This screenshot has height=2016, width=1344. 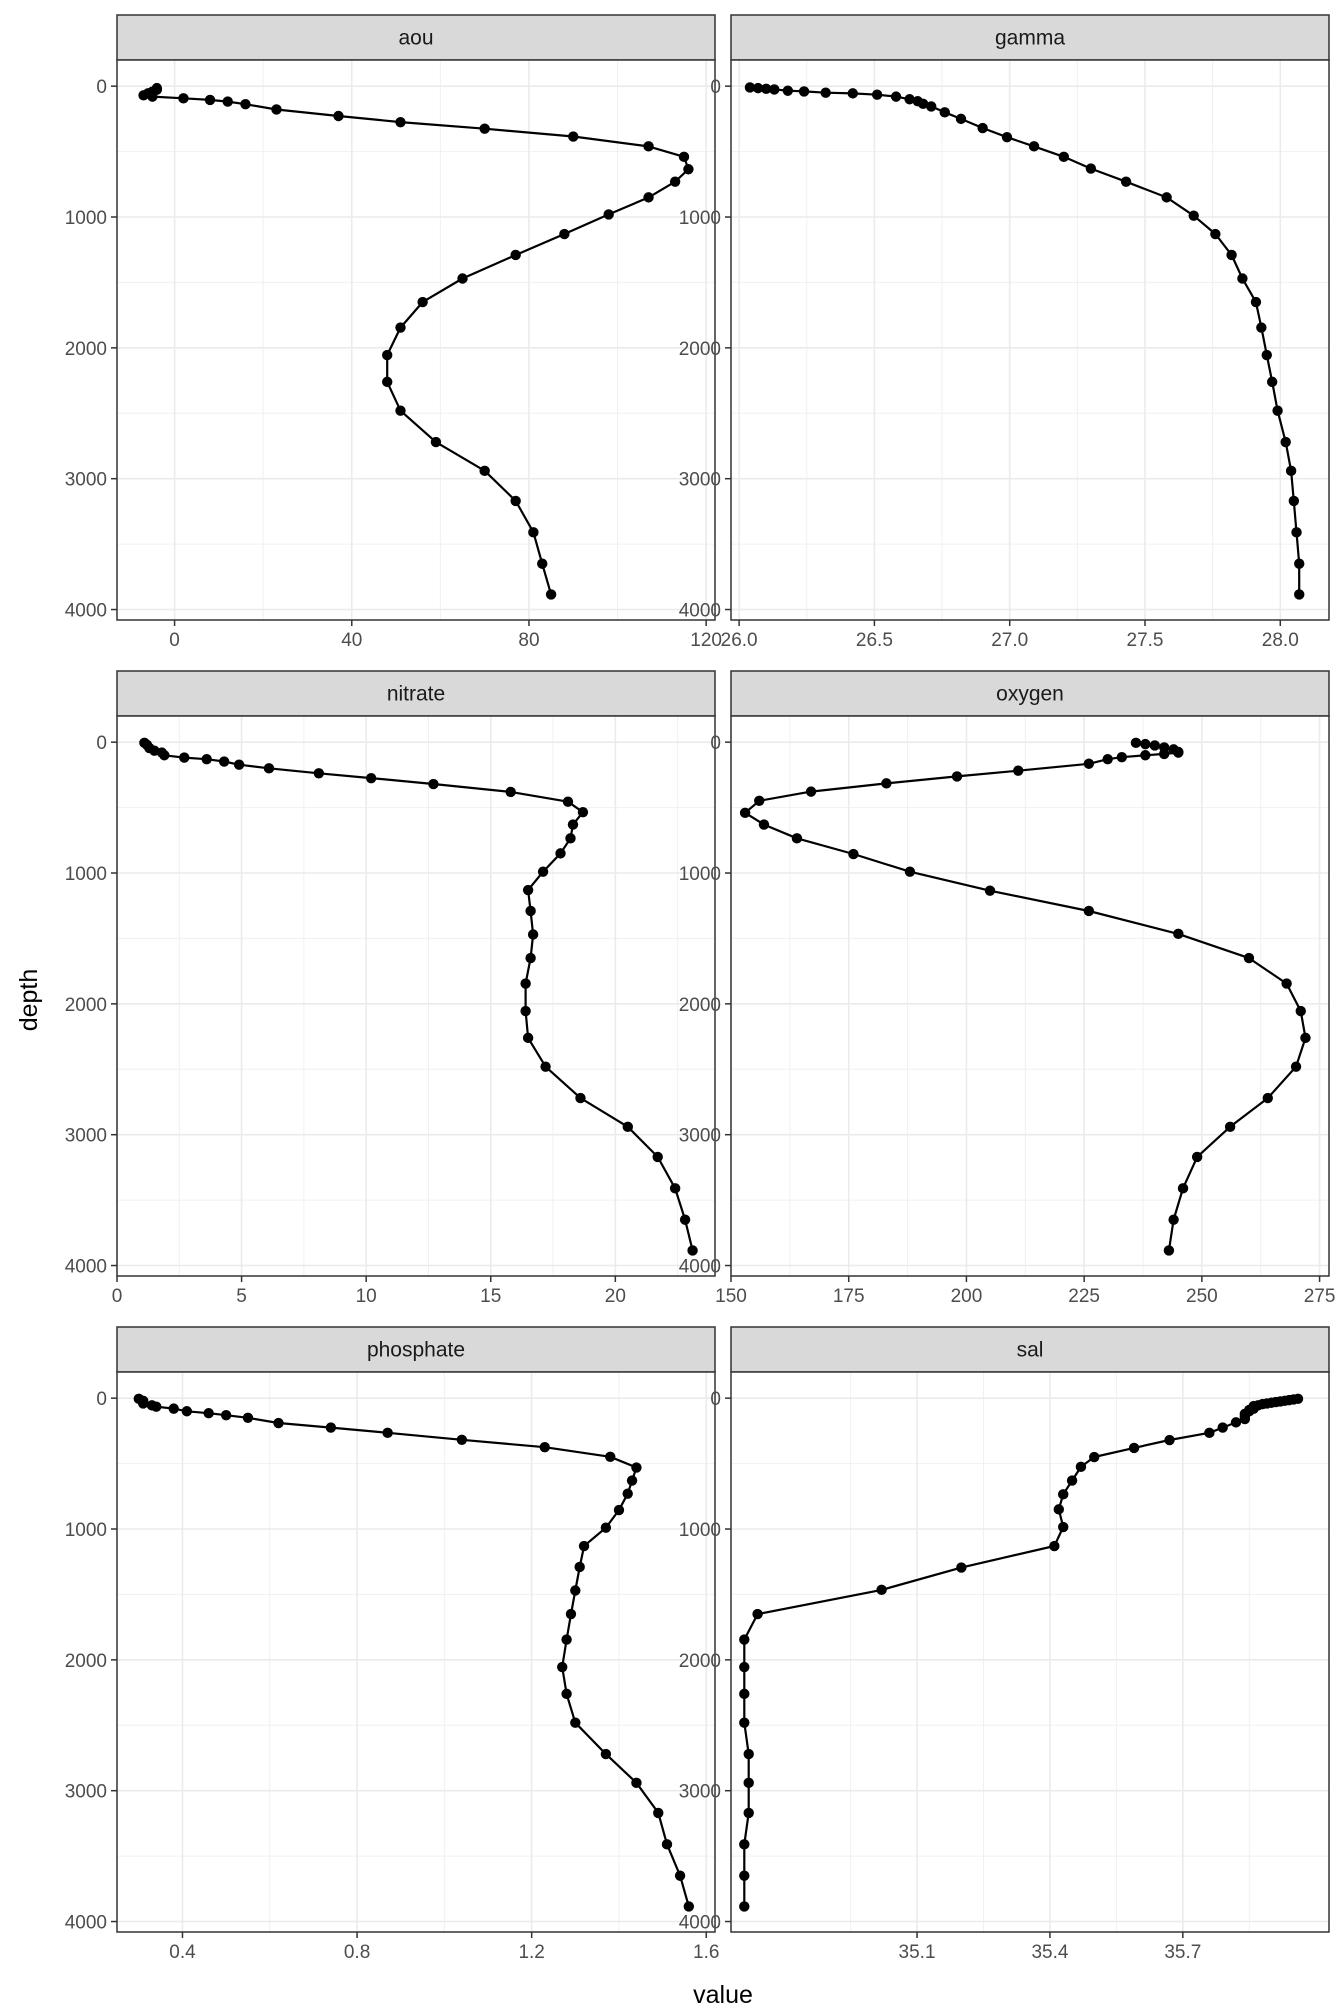 I want to click on y-tick-label: 1000, so click(x=86, y=1530).